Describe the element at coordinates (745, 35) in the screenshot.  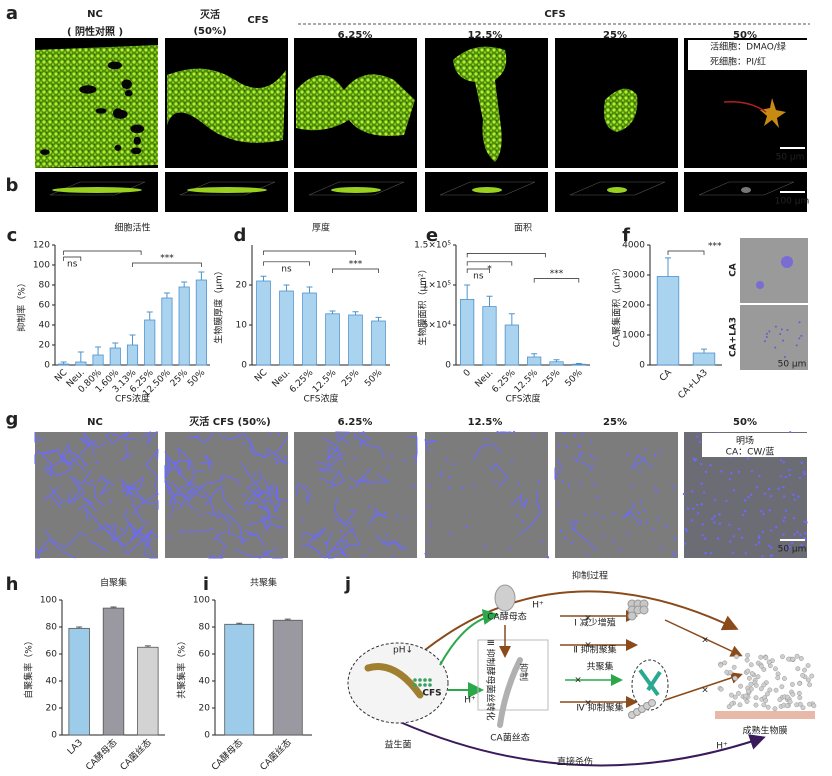
I see `label: 50%` at that location.